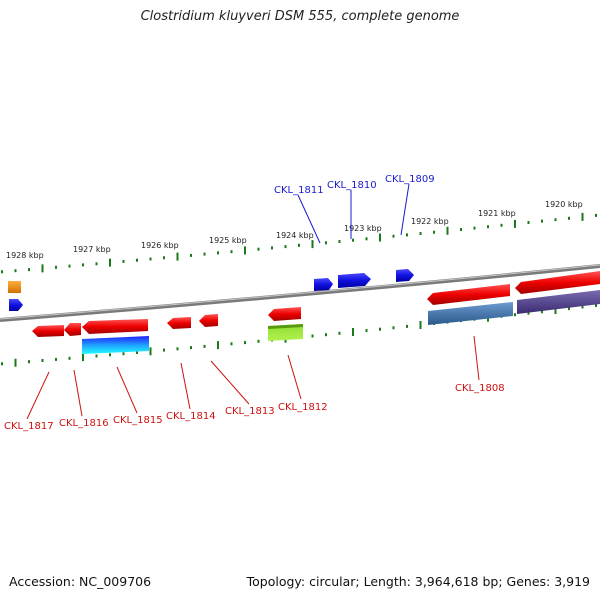 This screenshot has height=600, width=600. Describe the element at coordinates (295, 235) in the screenshot. I see `scale-label: 1924 kbp` at that location.